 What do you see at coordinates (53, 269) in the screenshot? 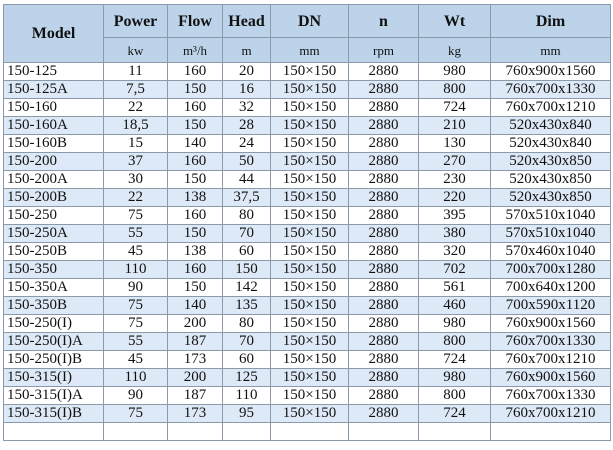
I see `cell-model: 150-350` at bounding box center [53, 269].